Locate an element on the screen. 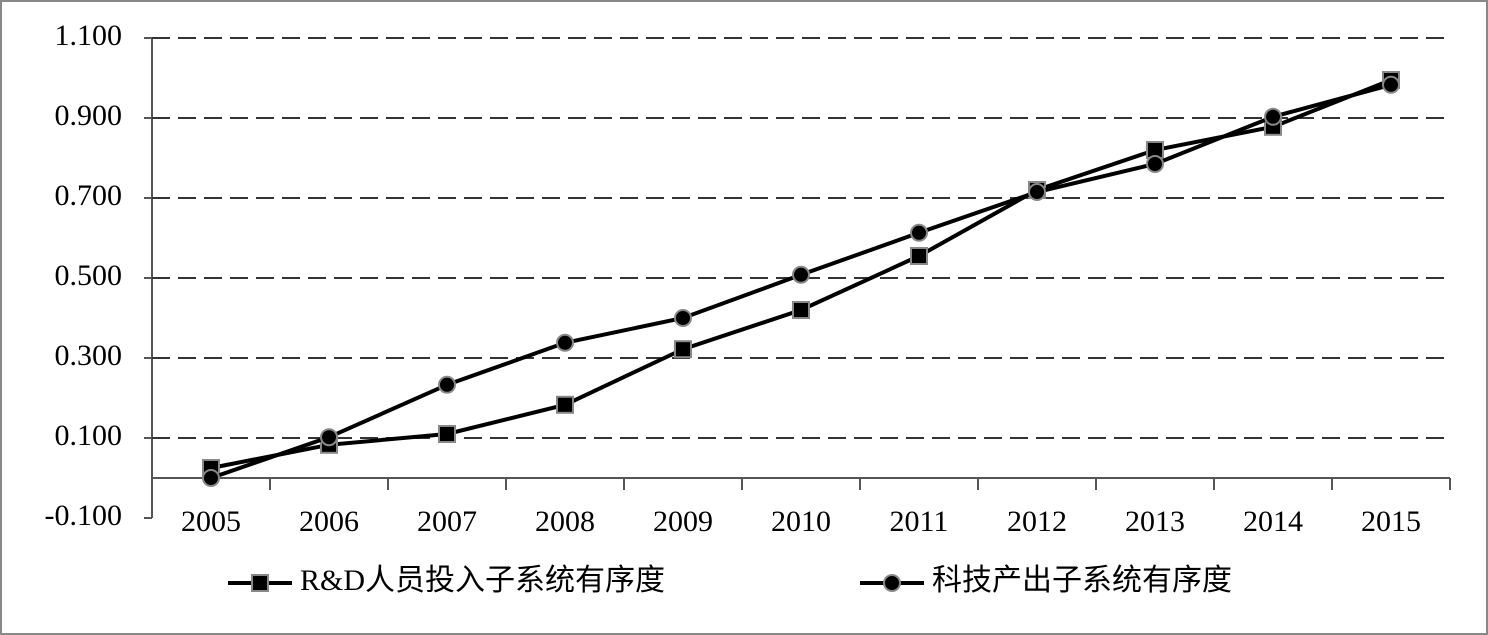 This screenshot has width=1488, height=635. x-tick-label: 2006 is located at coordinates (329, 521).